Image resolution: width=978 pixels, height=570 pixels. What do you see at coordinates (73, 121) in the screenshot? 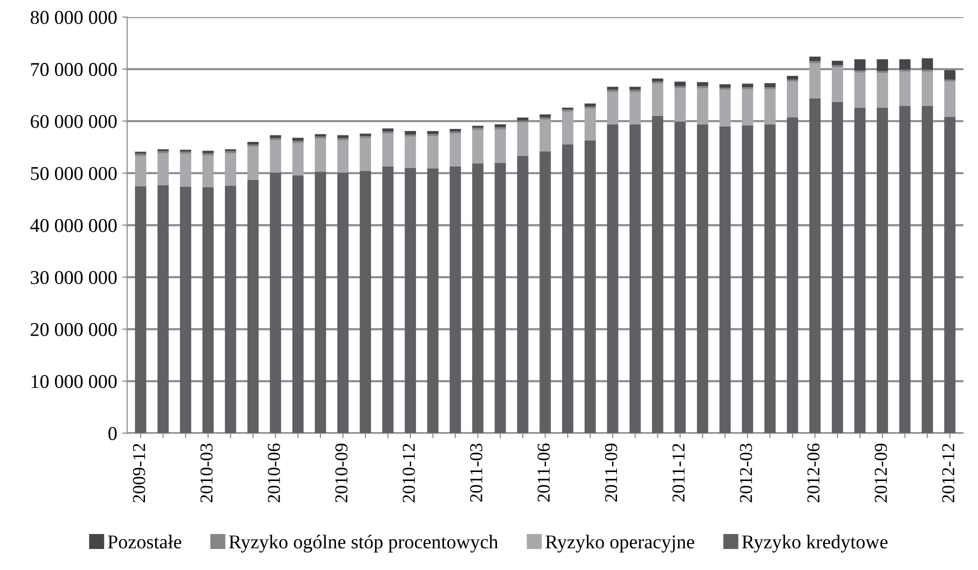
I see `y-tick-label: 60 000 000` at bounding box center [73, 121].